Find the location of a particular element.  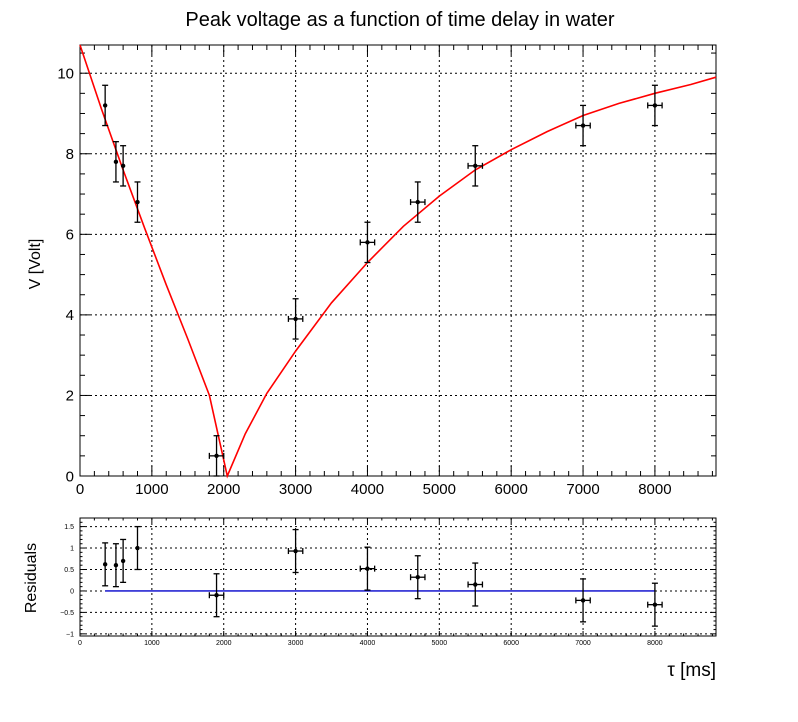

y-tick-label: 2 is located at coordinates (70, 396).